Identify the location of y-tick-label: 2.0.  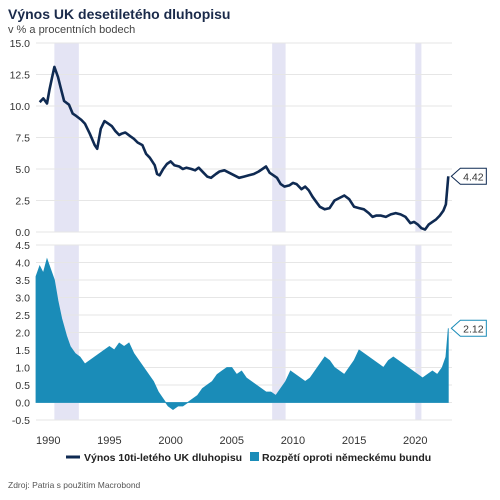
(22, 334).